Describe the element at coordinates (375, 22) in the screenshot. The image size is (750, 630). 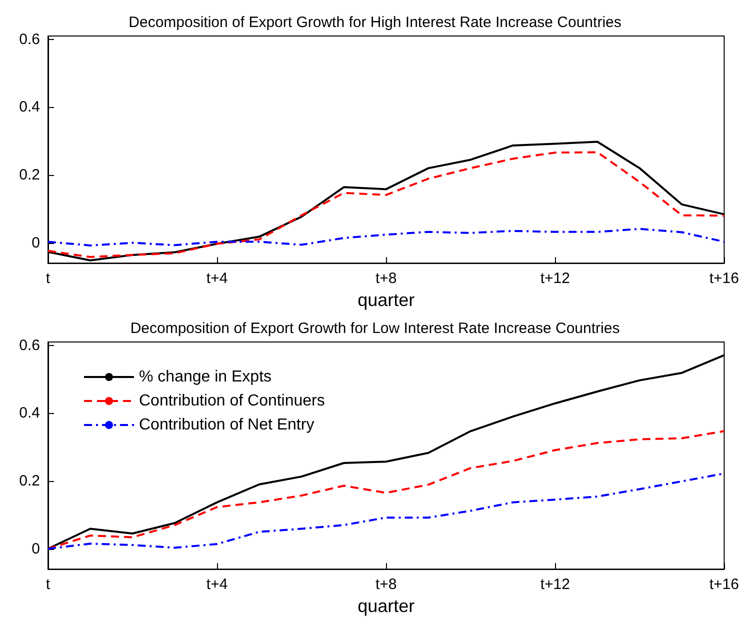
I see `chart-title: Decomposition of Export Growth for High Interest Rate Increase Countries` at that location.